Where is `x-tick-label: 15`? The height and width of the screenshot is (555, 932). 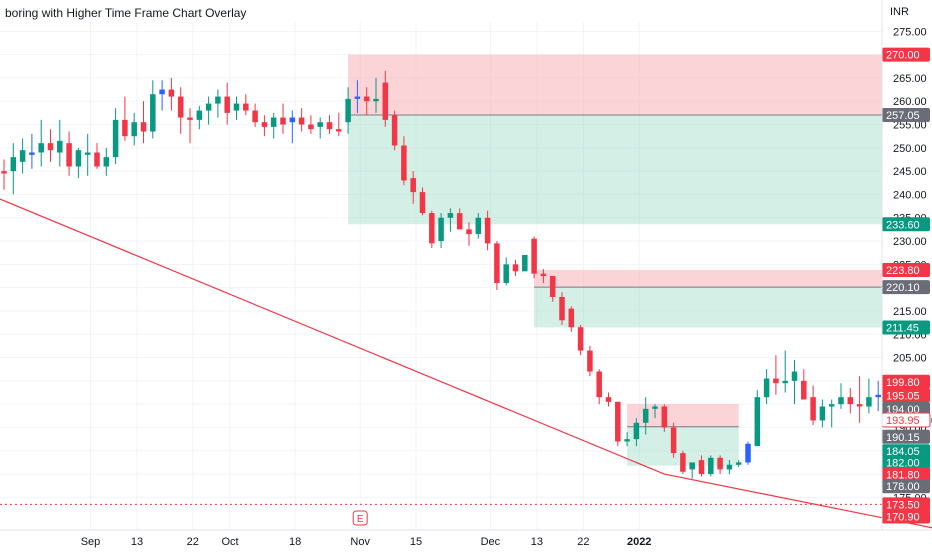 x-tick-label: 15 is located at coordinates (416, 542).